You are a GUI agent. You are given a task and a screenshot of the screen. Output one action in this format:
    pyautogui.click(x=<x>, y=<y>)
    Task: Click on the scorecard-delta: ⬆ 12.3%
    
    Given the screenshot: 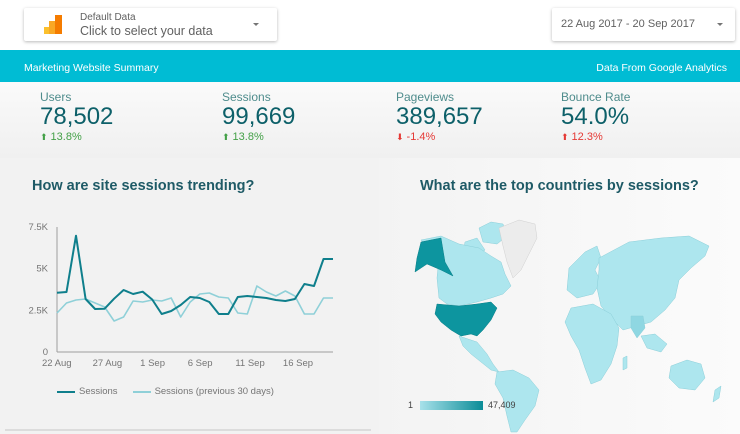 What is the action you would take?
    pyautogui.click(x=595, y=137)
    